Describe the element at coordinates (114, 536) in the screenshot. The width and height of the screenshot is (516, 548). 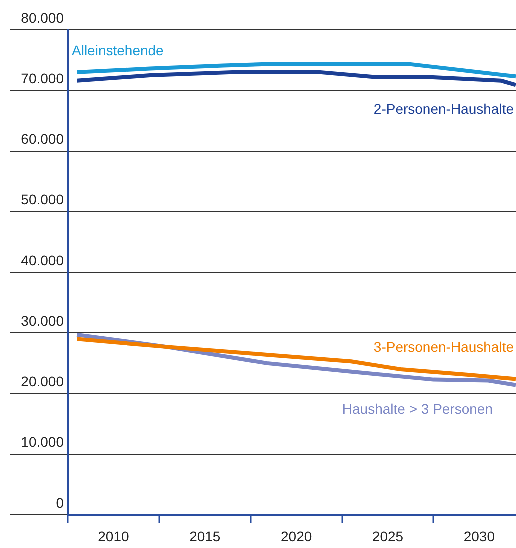
I see `x-tick-label: 2010` at that location.